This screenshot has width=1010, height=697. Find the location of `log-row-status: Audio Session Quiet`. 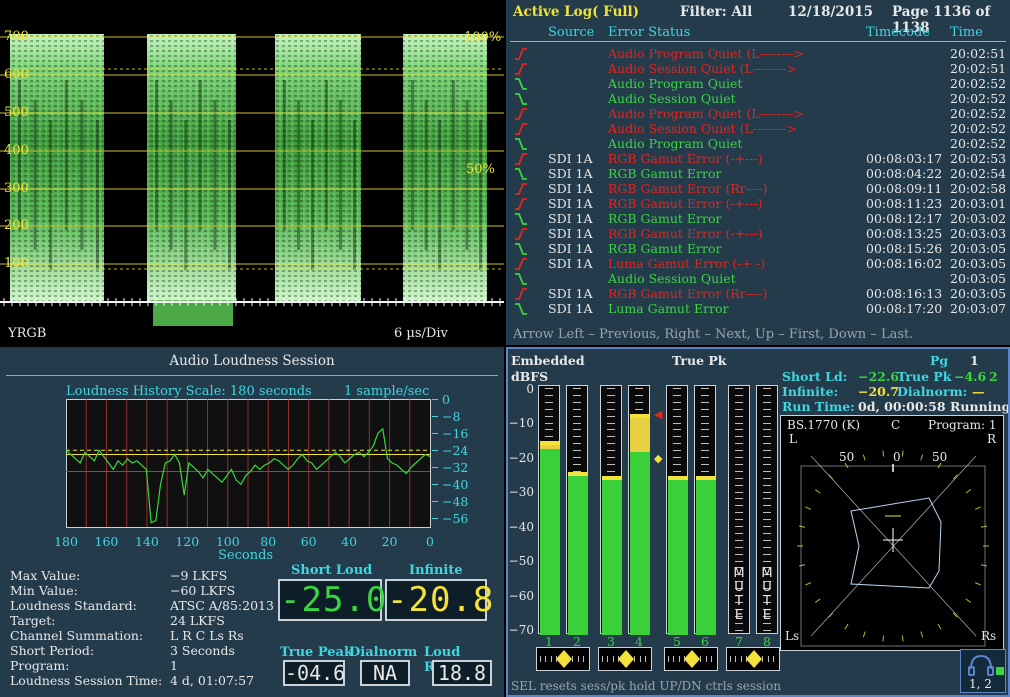

log-row-status: Audio Session Quiet is located at coordinates (672, 278).